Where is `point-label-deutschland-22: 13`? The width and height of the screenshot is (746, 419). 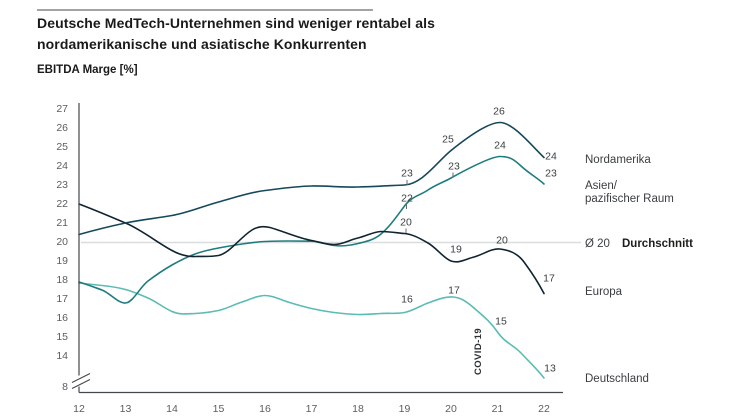 point-label-deutschland-22: 13 is located at coordinates (550, 368).